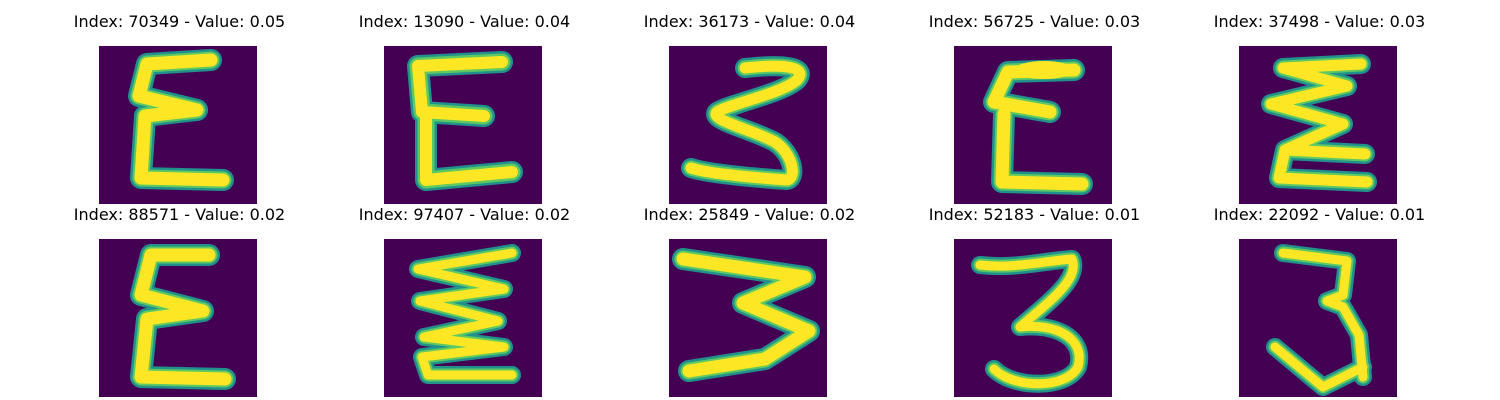  I want to click on image-cell-1: Index: 70349 - Value: 0.05, so click(179, 108).